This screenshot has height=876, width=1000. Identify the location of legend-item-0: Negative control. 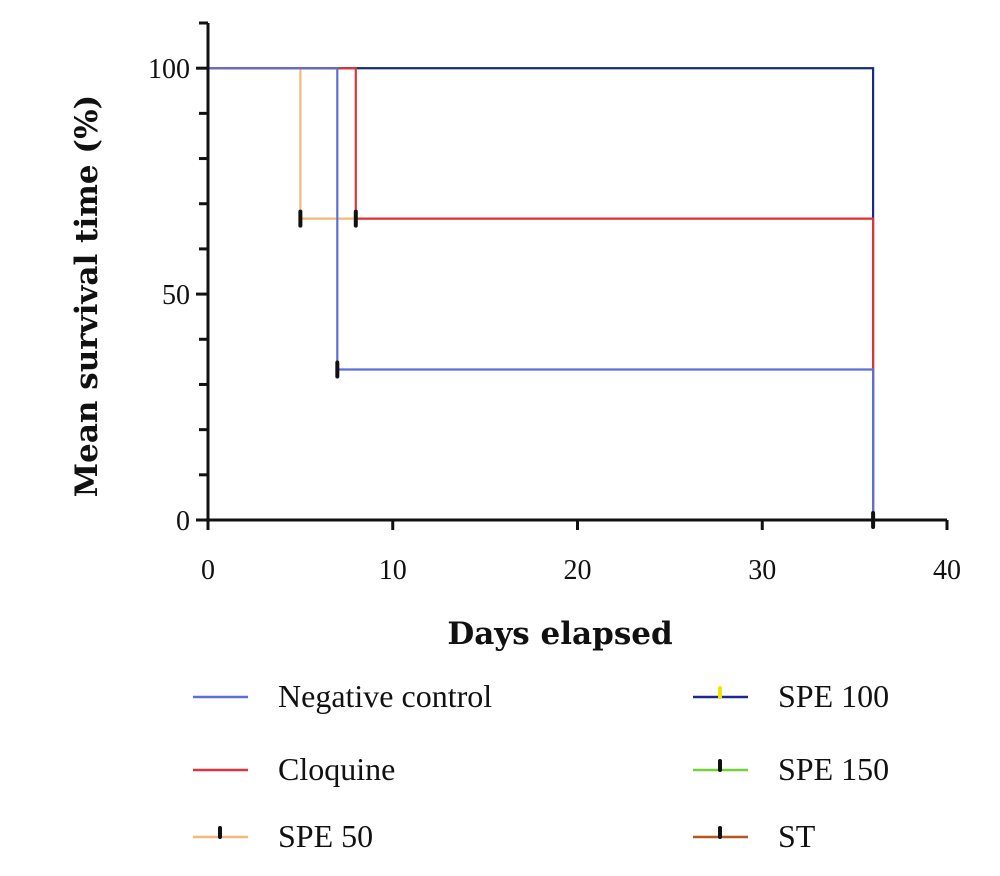
(342, 696).